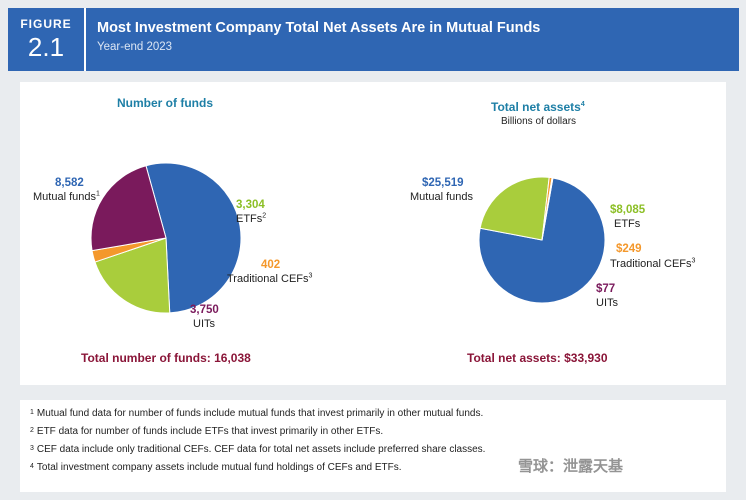 The width and height of the screenshot is (746, 500). What do you see at coordinates (270, 278) in the screenshot?
I see `chart1-label-traditional-cefs: Traditional CEFs3` at bounding box center [270, 278].